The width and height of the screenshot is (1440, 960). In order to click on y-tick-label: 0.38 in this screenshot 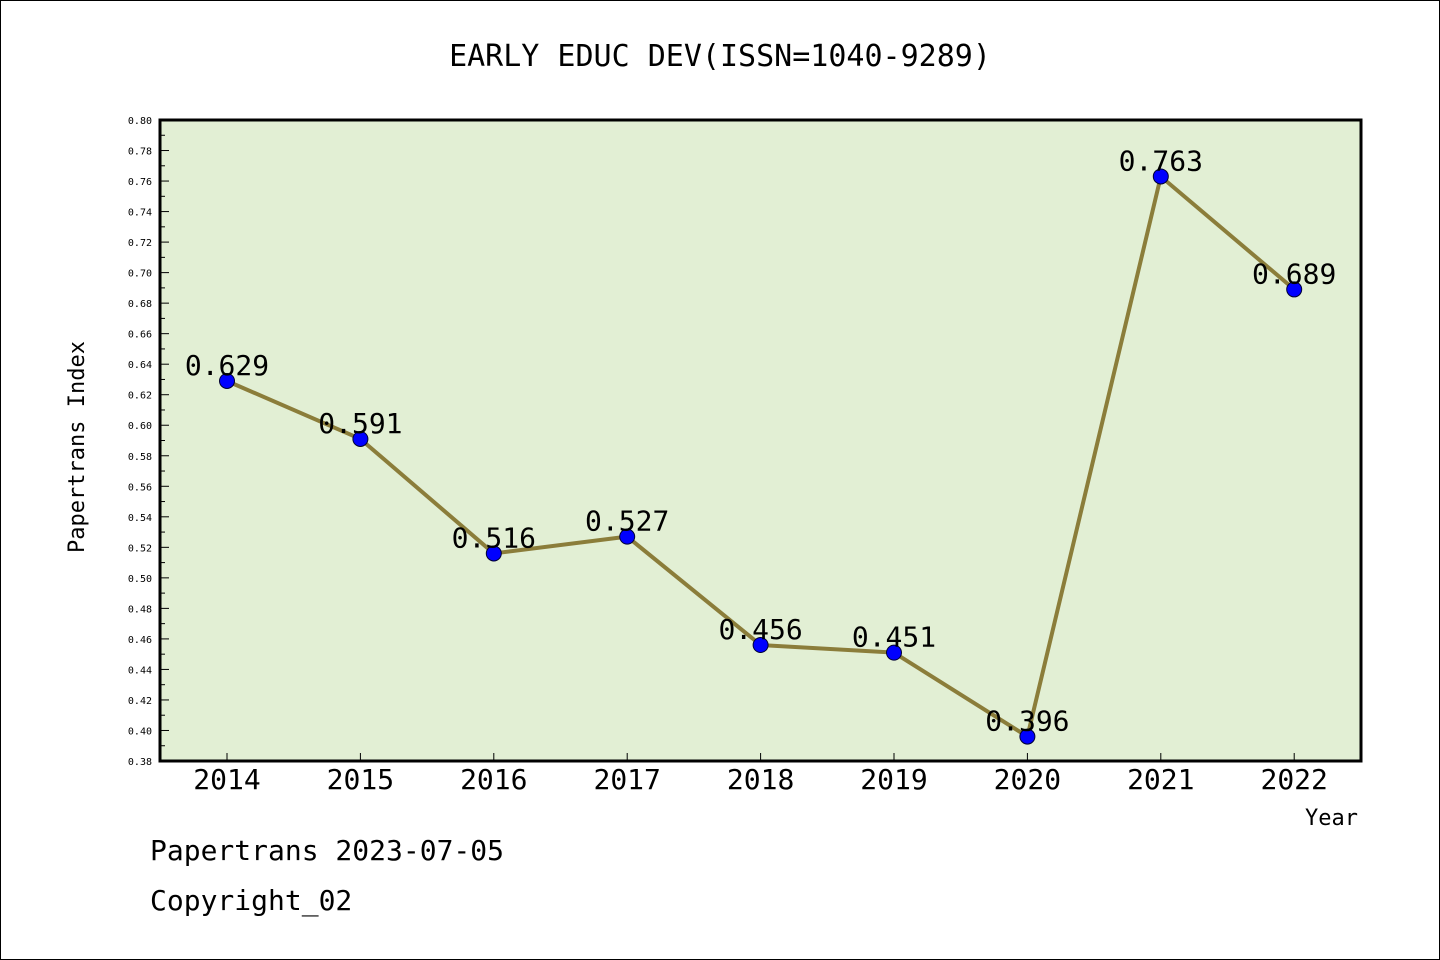, I will do `click(140, 762)`.